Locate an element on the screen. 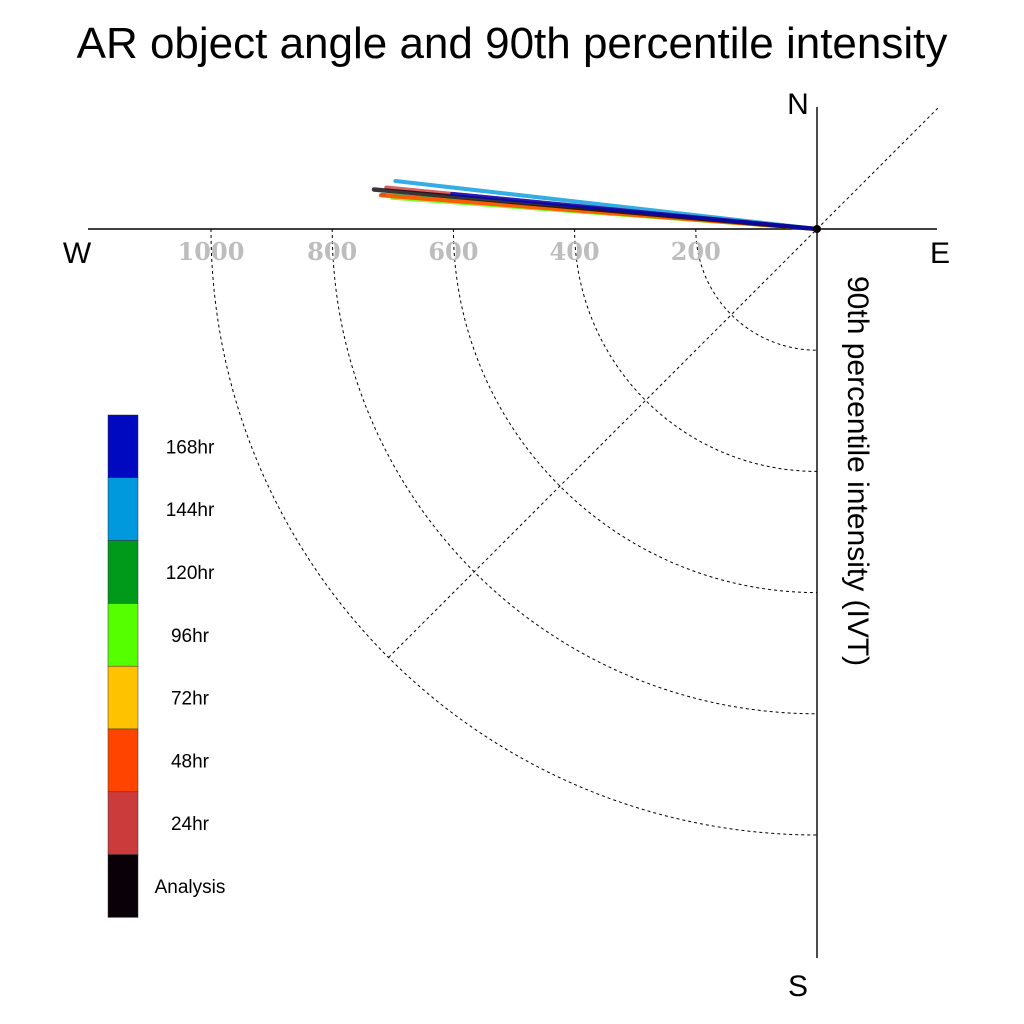 This screenshot has height=1024, width=1024. series-lines is located at coordinates (596, 206).